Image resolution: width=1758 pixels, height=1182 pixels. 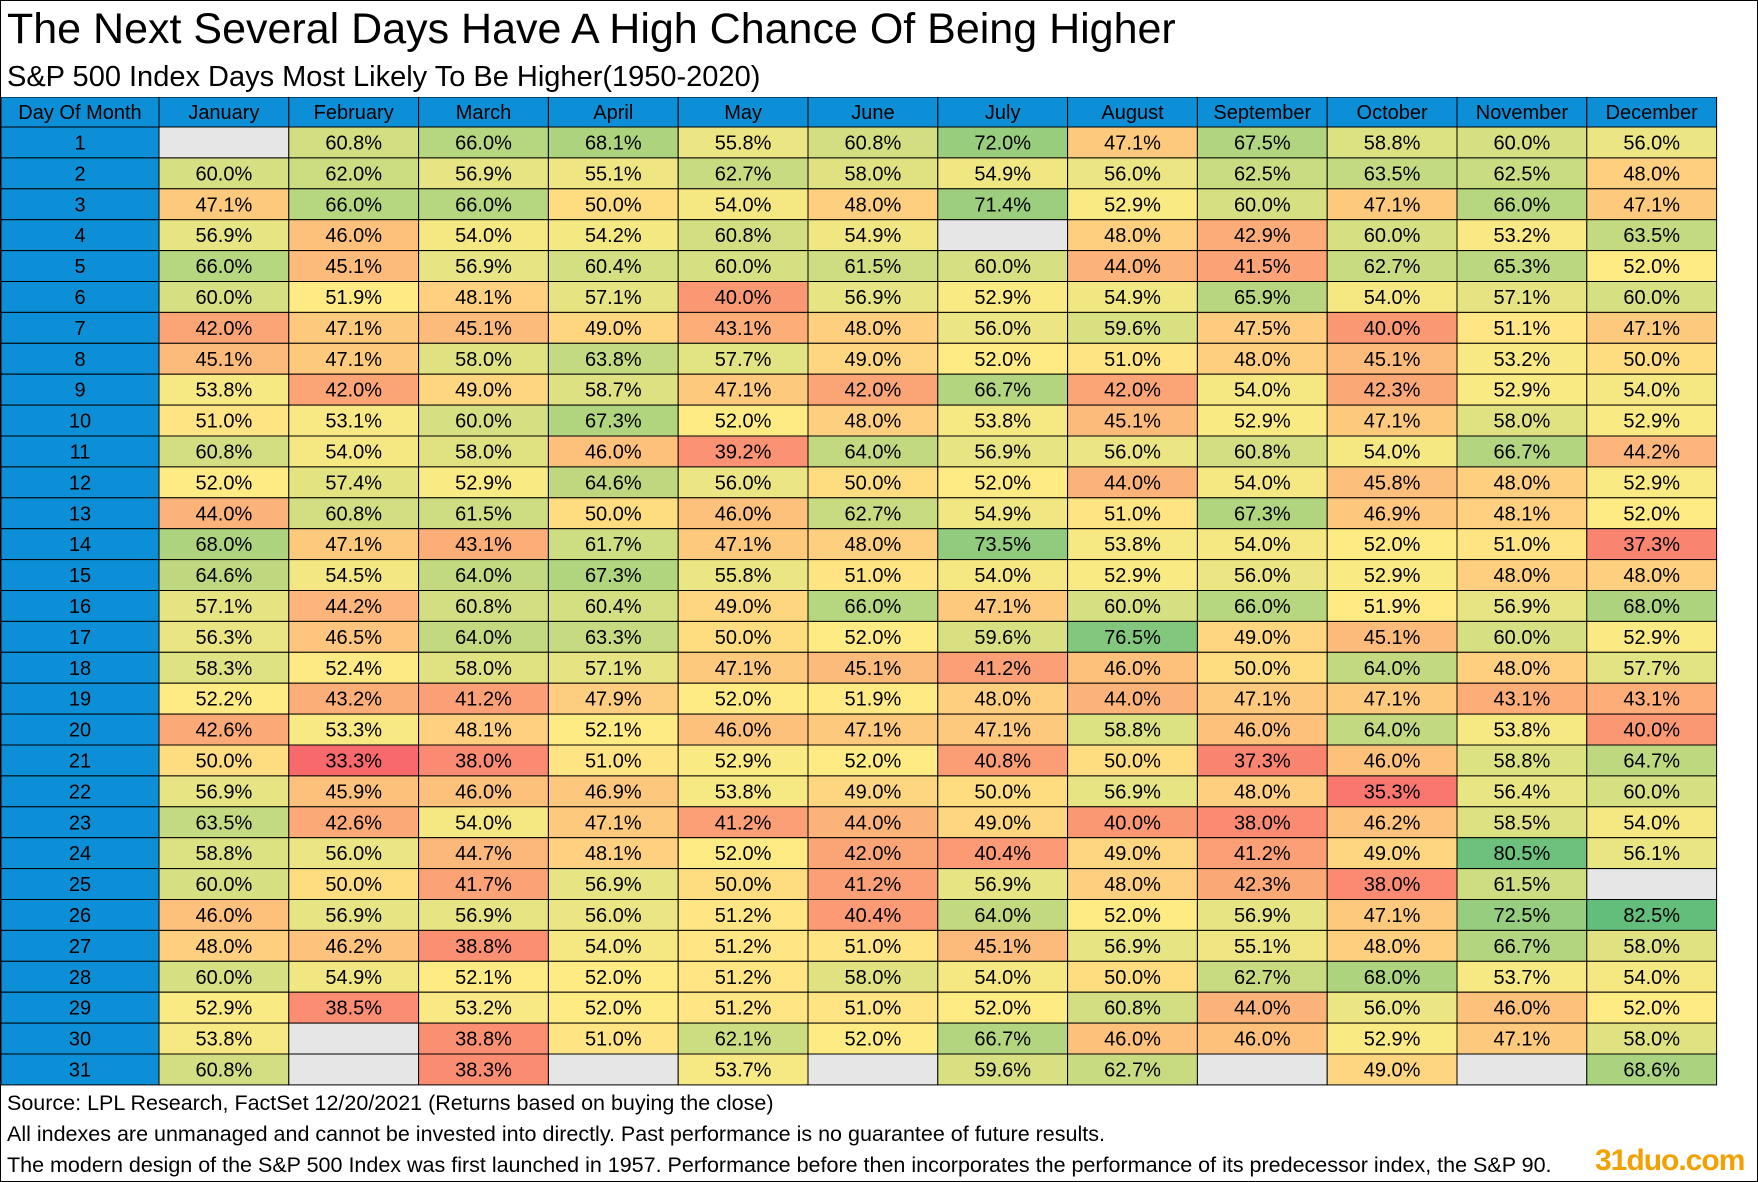 I want to click on cell-value-label: 42.3%, so click(x=1392, y=391).